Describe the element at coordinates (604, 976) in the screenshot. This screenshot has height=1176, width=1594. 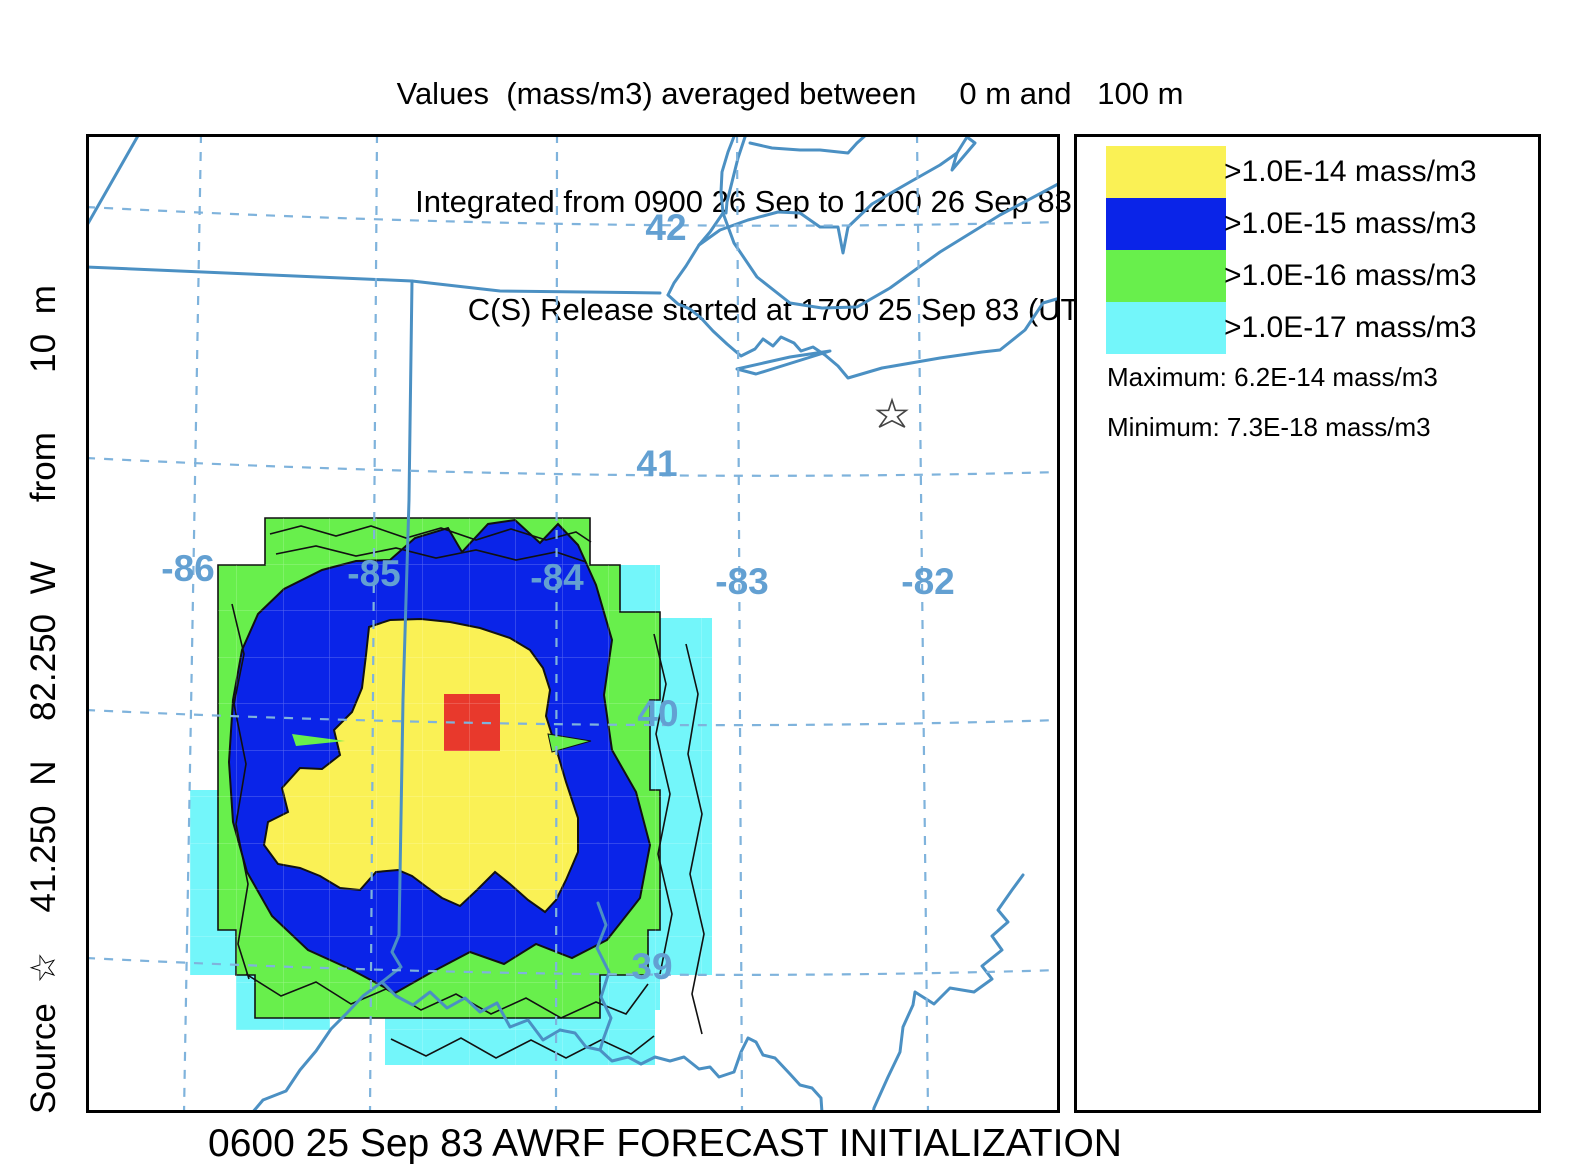
I see `miami-river-tributary` at that location.